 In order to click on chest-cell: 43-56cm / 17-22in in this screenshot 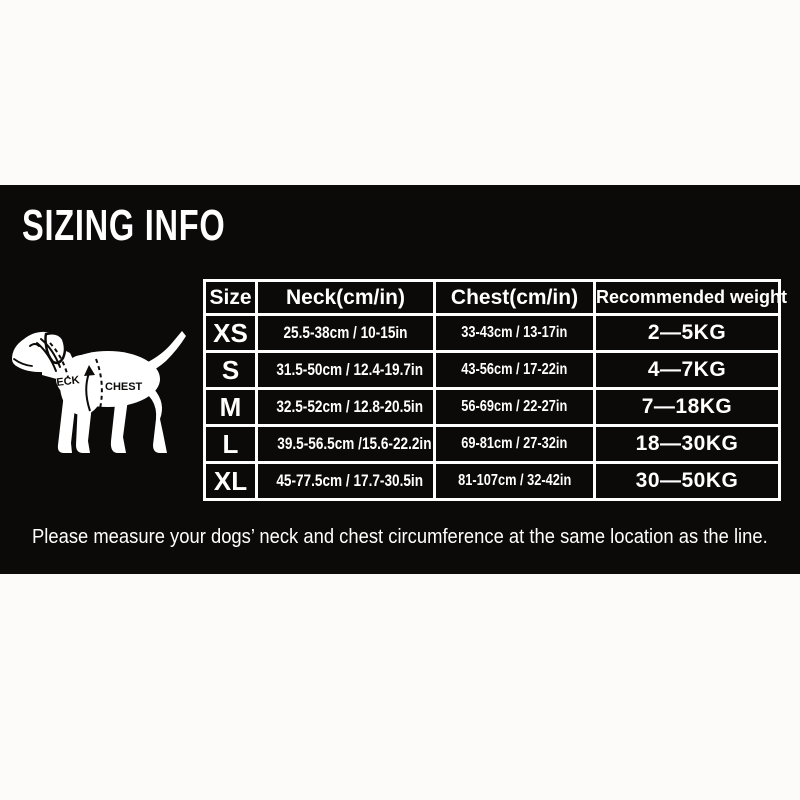, I will do `click(514, 370)`.